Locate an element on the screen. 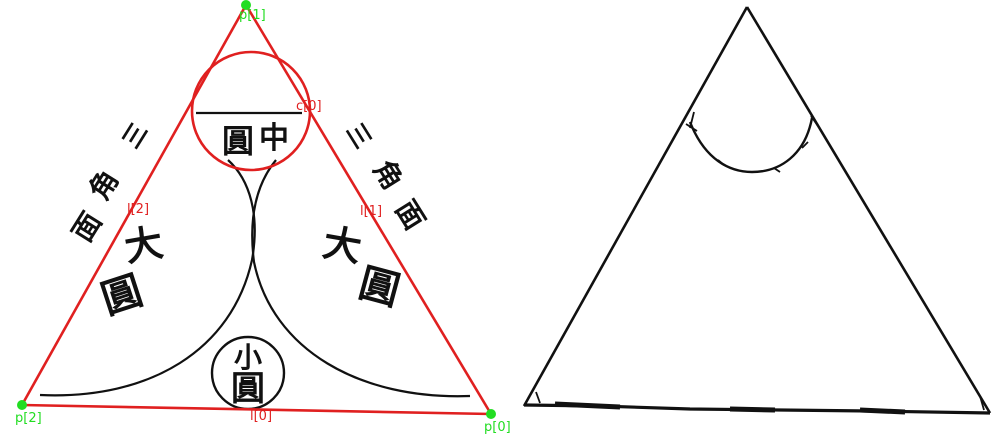 The image size is (1000, 448). big-arc-right is located at coordinates (361, 278).